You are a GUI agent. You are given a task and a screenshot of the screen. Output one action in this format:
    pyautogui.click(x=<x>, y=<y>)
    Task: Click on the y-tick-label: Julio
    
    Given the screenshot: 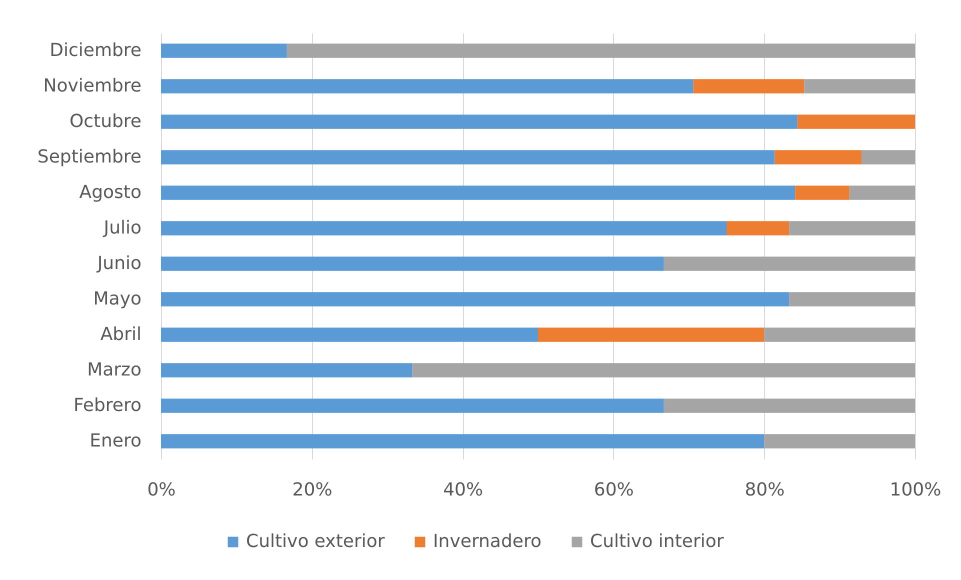 What is the action you would take?
    pyautogui.click(x=122, y=227)
    